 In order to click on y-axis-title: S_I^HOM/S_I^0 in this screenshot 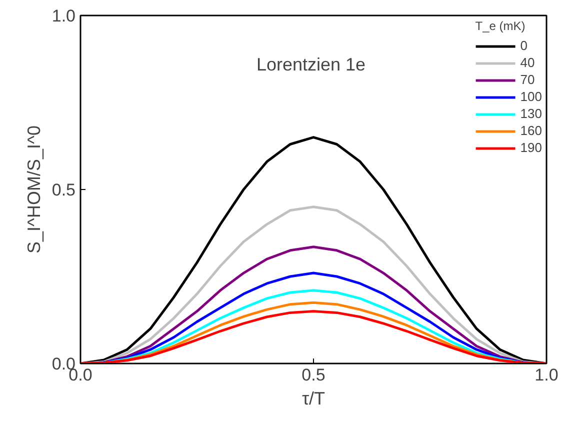, I will do `click(34, 190)`.